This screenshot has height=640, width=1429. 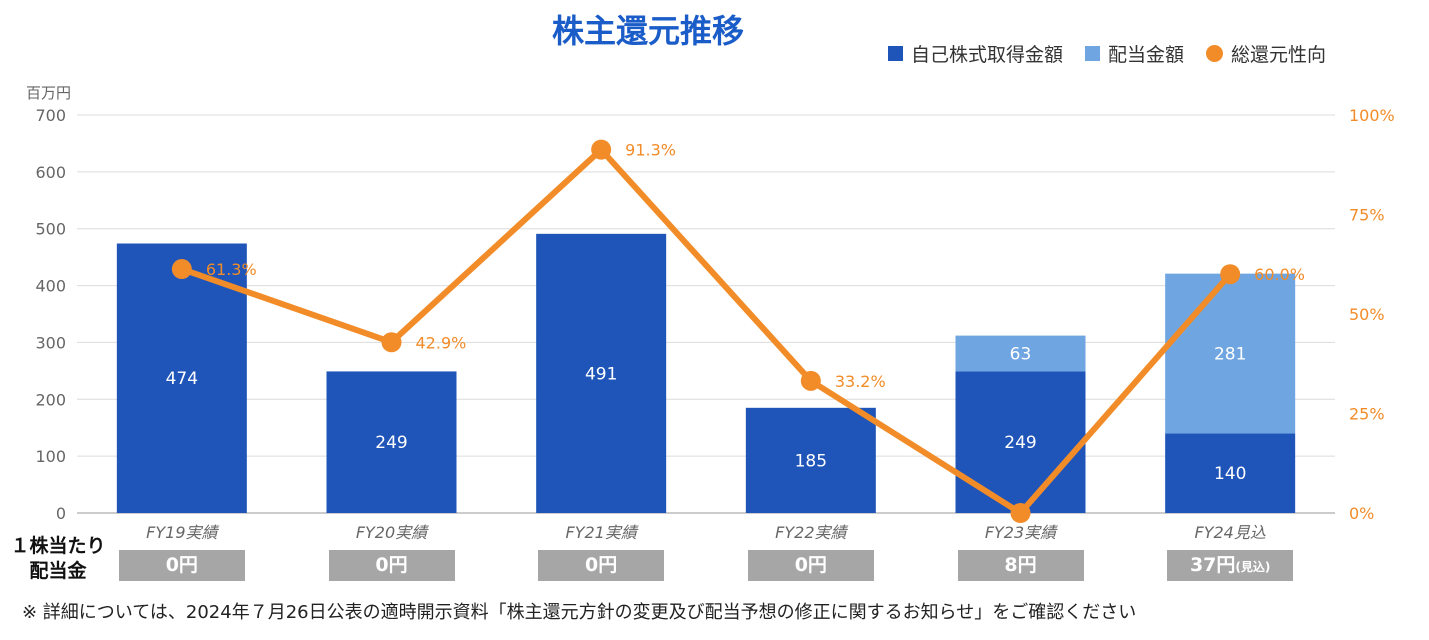 I want to click on x-tick-label: FY23実績, so click(x=1021, y=532).